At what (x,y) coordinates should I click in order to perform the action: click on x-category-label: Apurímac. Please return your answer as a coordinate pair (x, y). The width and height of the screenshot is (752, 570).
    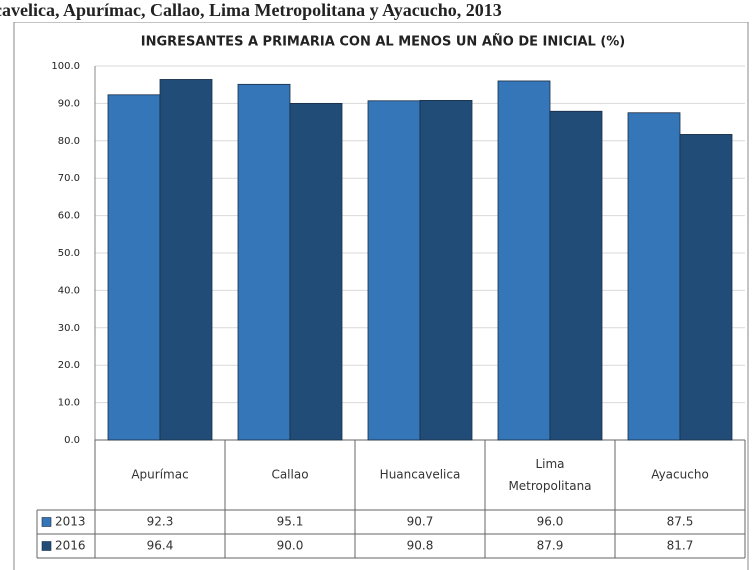
    Looking at the image, I should click on (159, 475).